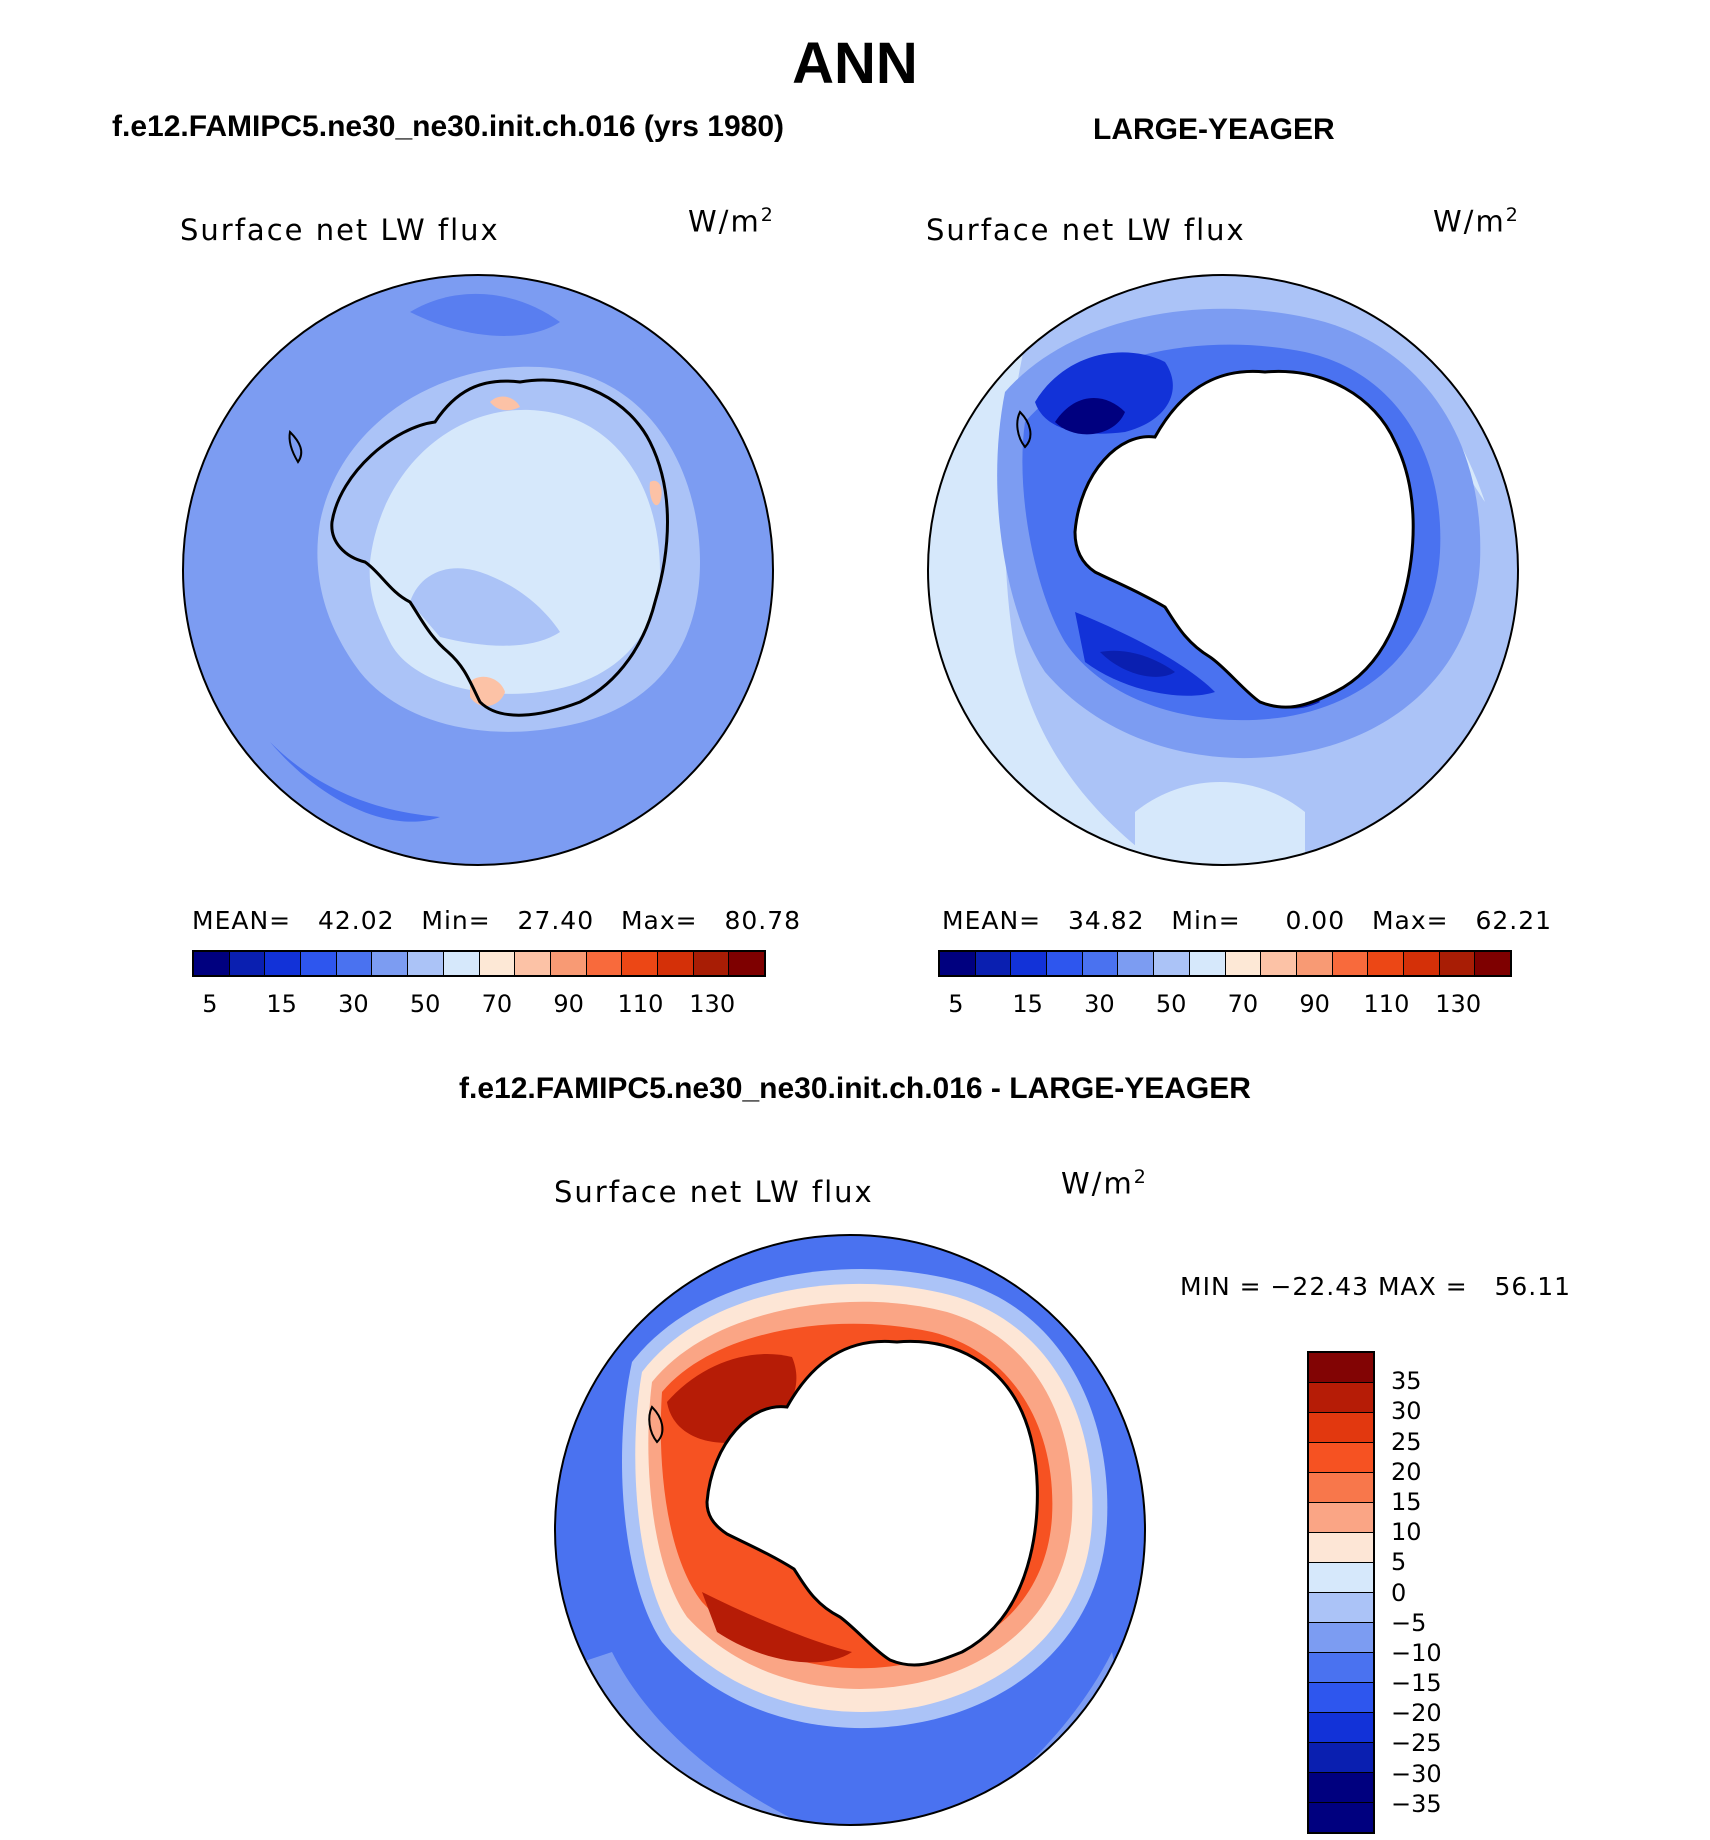 The height and width of the screenshot is (1840, 1710). I want to click on panel-2-case-title: LARGE-YEAGER, so click(1214, 129).